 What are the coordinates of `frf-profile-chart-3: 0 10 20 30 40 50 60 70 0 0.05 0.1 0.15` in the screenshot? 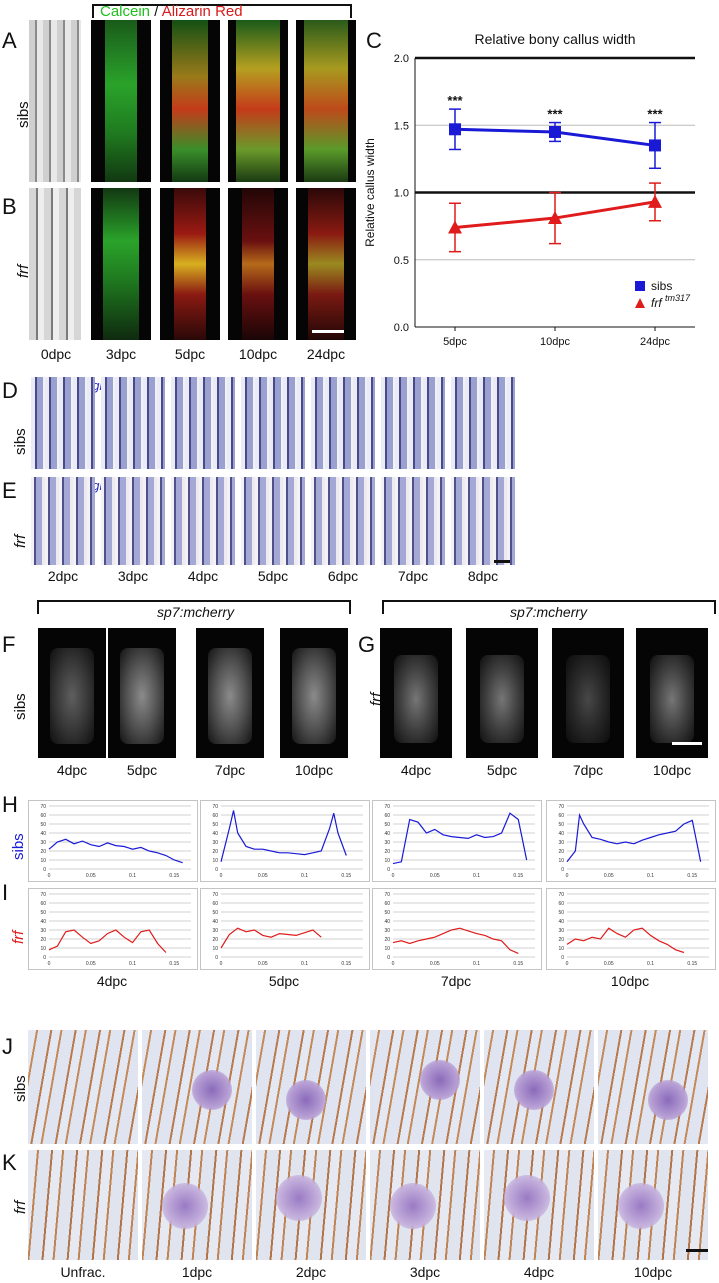 It's located at (631, 929).